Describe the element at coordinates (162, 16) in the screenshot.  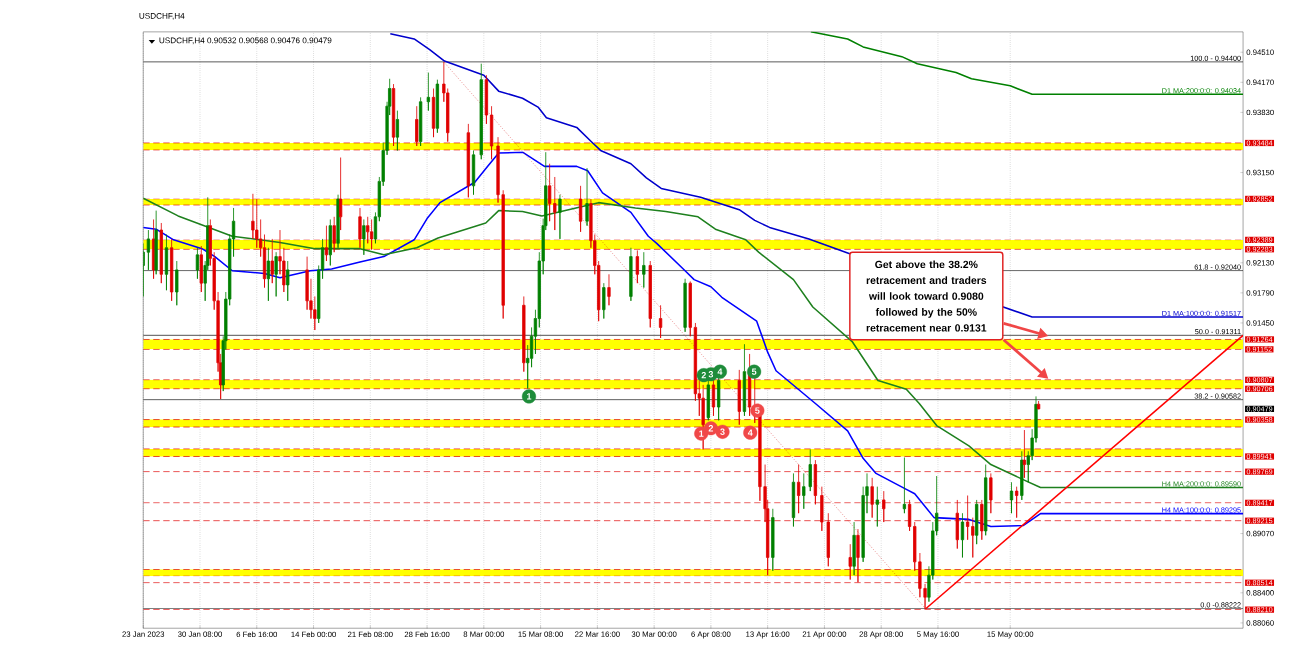
I see `chart-subtitle: USDCHF,H4` at that location.